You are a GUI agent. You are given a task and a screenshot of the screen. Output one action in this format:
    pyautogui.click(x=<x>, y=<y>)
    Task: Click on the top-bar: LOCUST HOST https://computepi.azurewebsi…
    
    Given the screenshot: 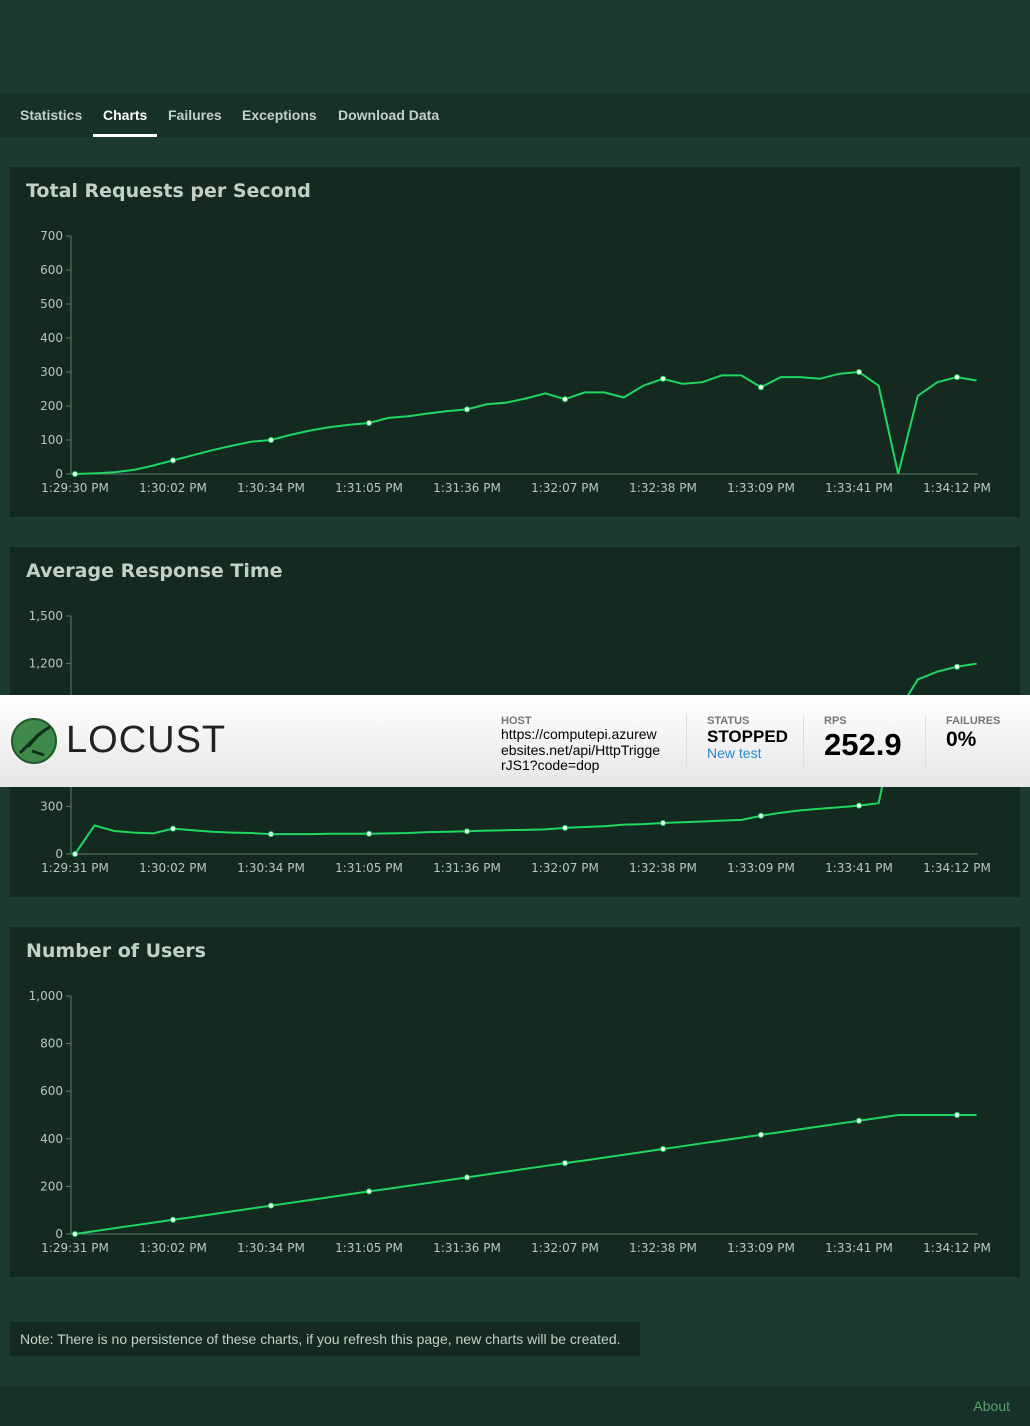 What is the action you would take?
    pyautogui.click(x=515, y=741)
    